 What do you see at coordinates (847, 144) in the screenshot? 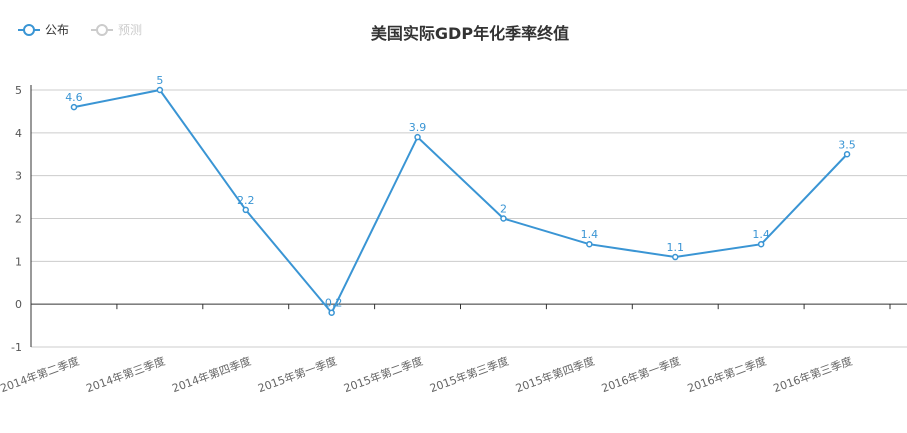
I see `data-label: 3.5` at bounding box center [847, 144].